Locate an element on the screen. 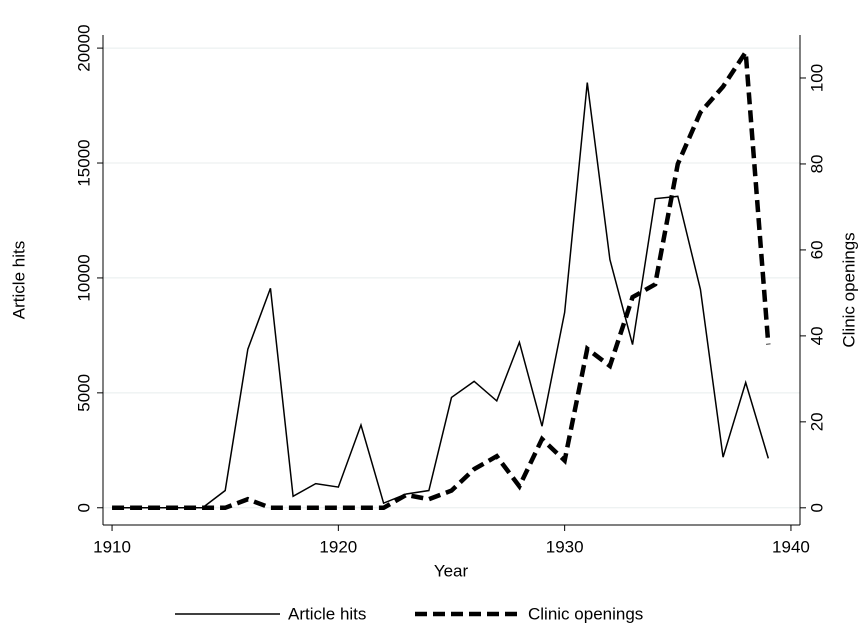 Image resolution: width=861 pixels, height=628 pixels. x-tick-label: 1940 is located at coordinates (791, 546).